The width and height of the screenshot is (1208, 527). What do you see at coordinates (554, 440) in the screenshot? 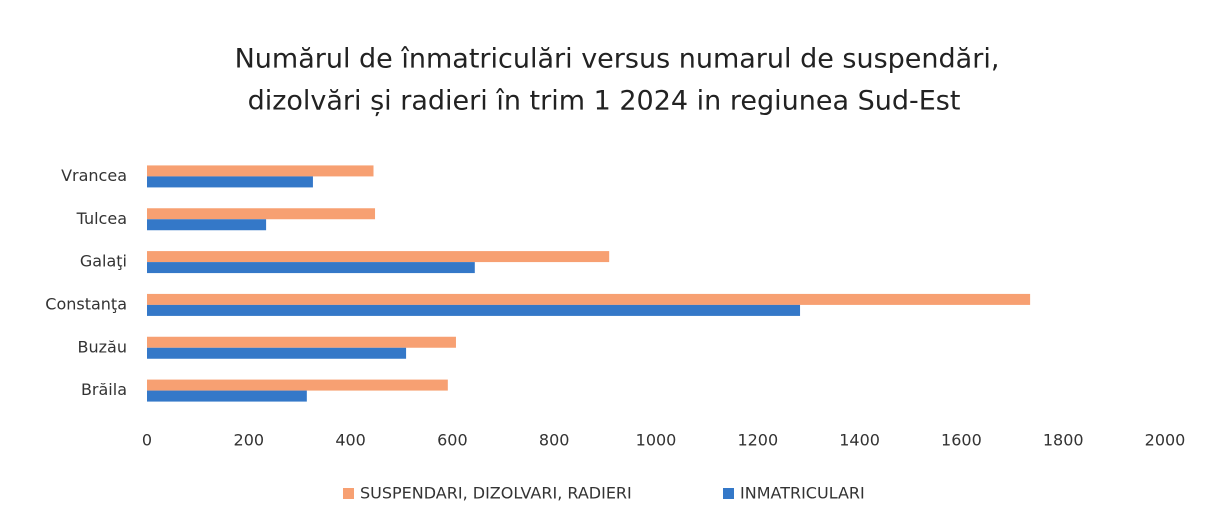
I see `x-tick-label: 800` at bounding box center [554, 440].